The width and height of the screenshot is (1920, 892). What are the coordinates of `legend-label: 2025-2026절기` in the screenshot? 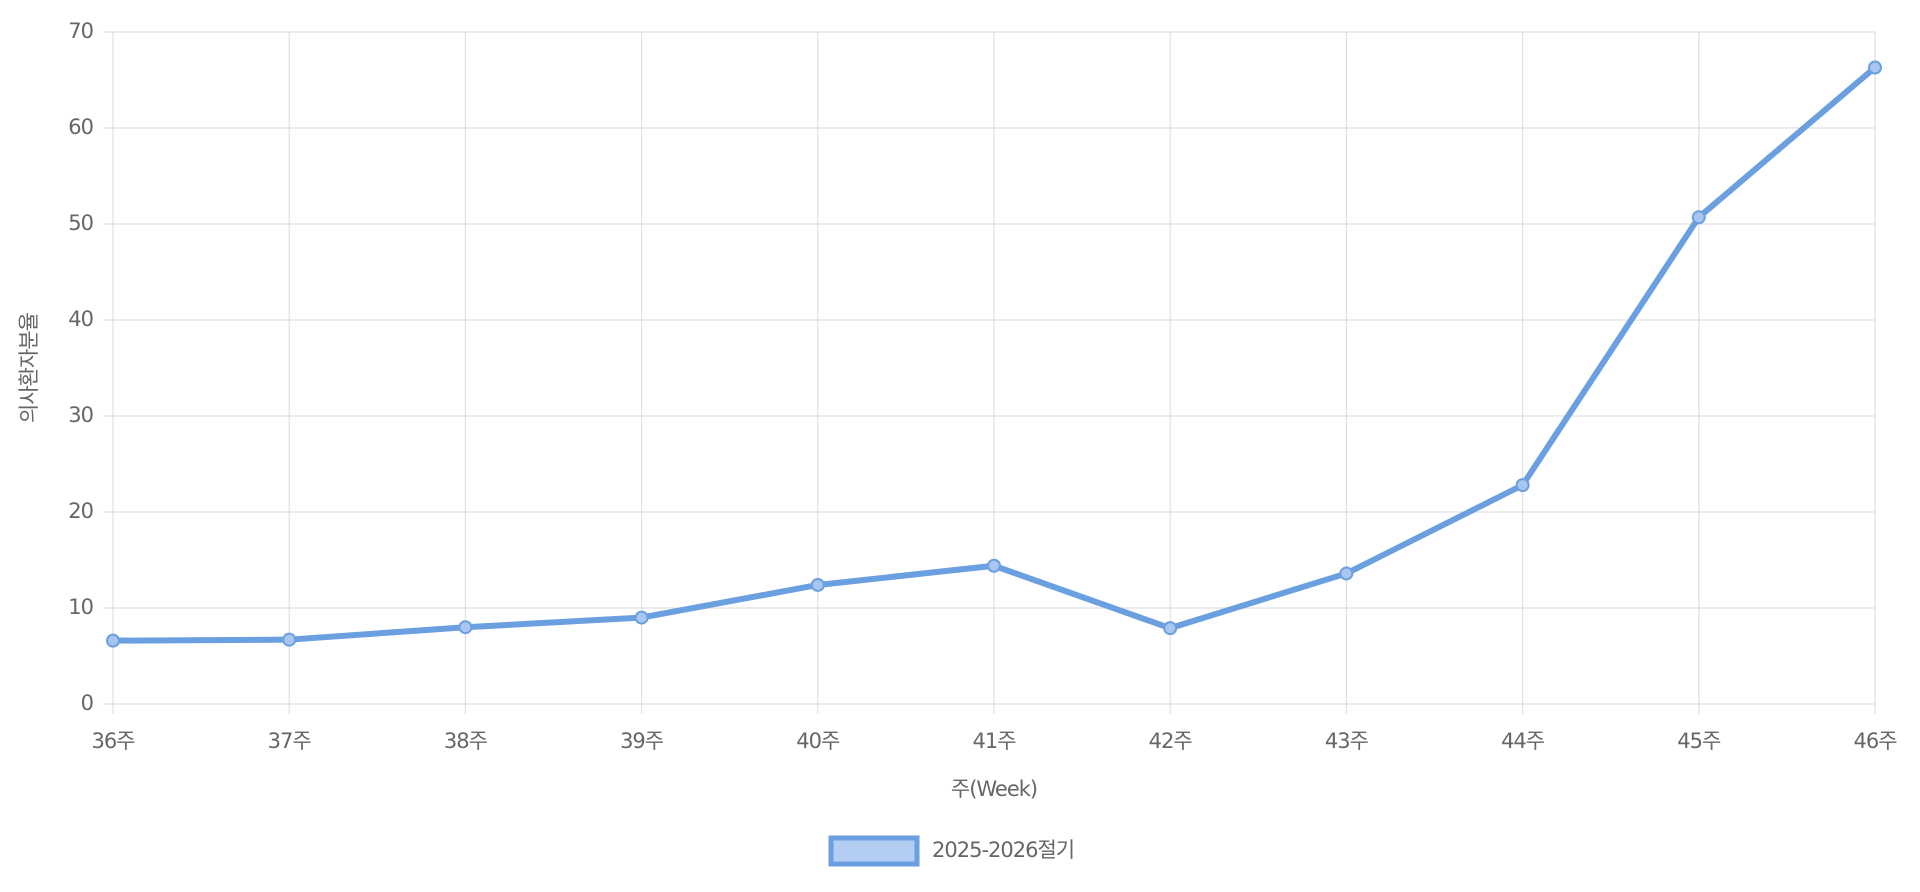 It's located at (1003, 850).